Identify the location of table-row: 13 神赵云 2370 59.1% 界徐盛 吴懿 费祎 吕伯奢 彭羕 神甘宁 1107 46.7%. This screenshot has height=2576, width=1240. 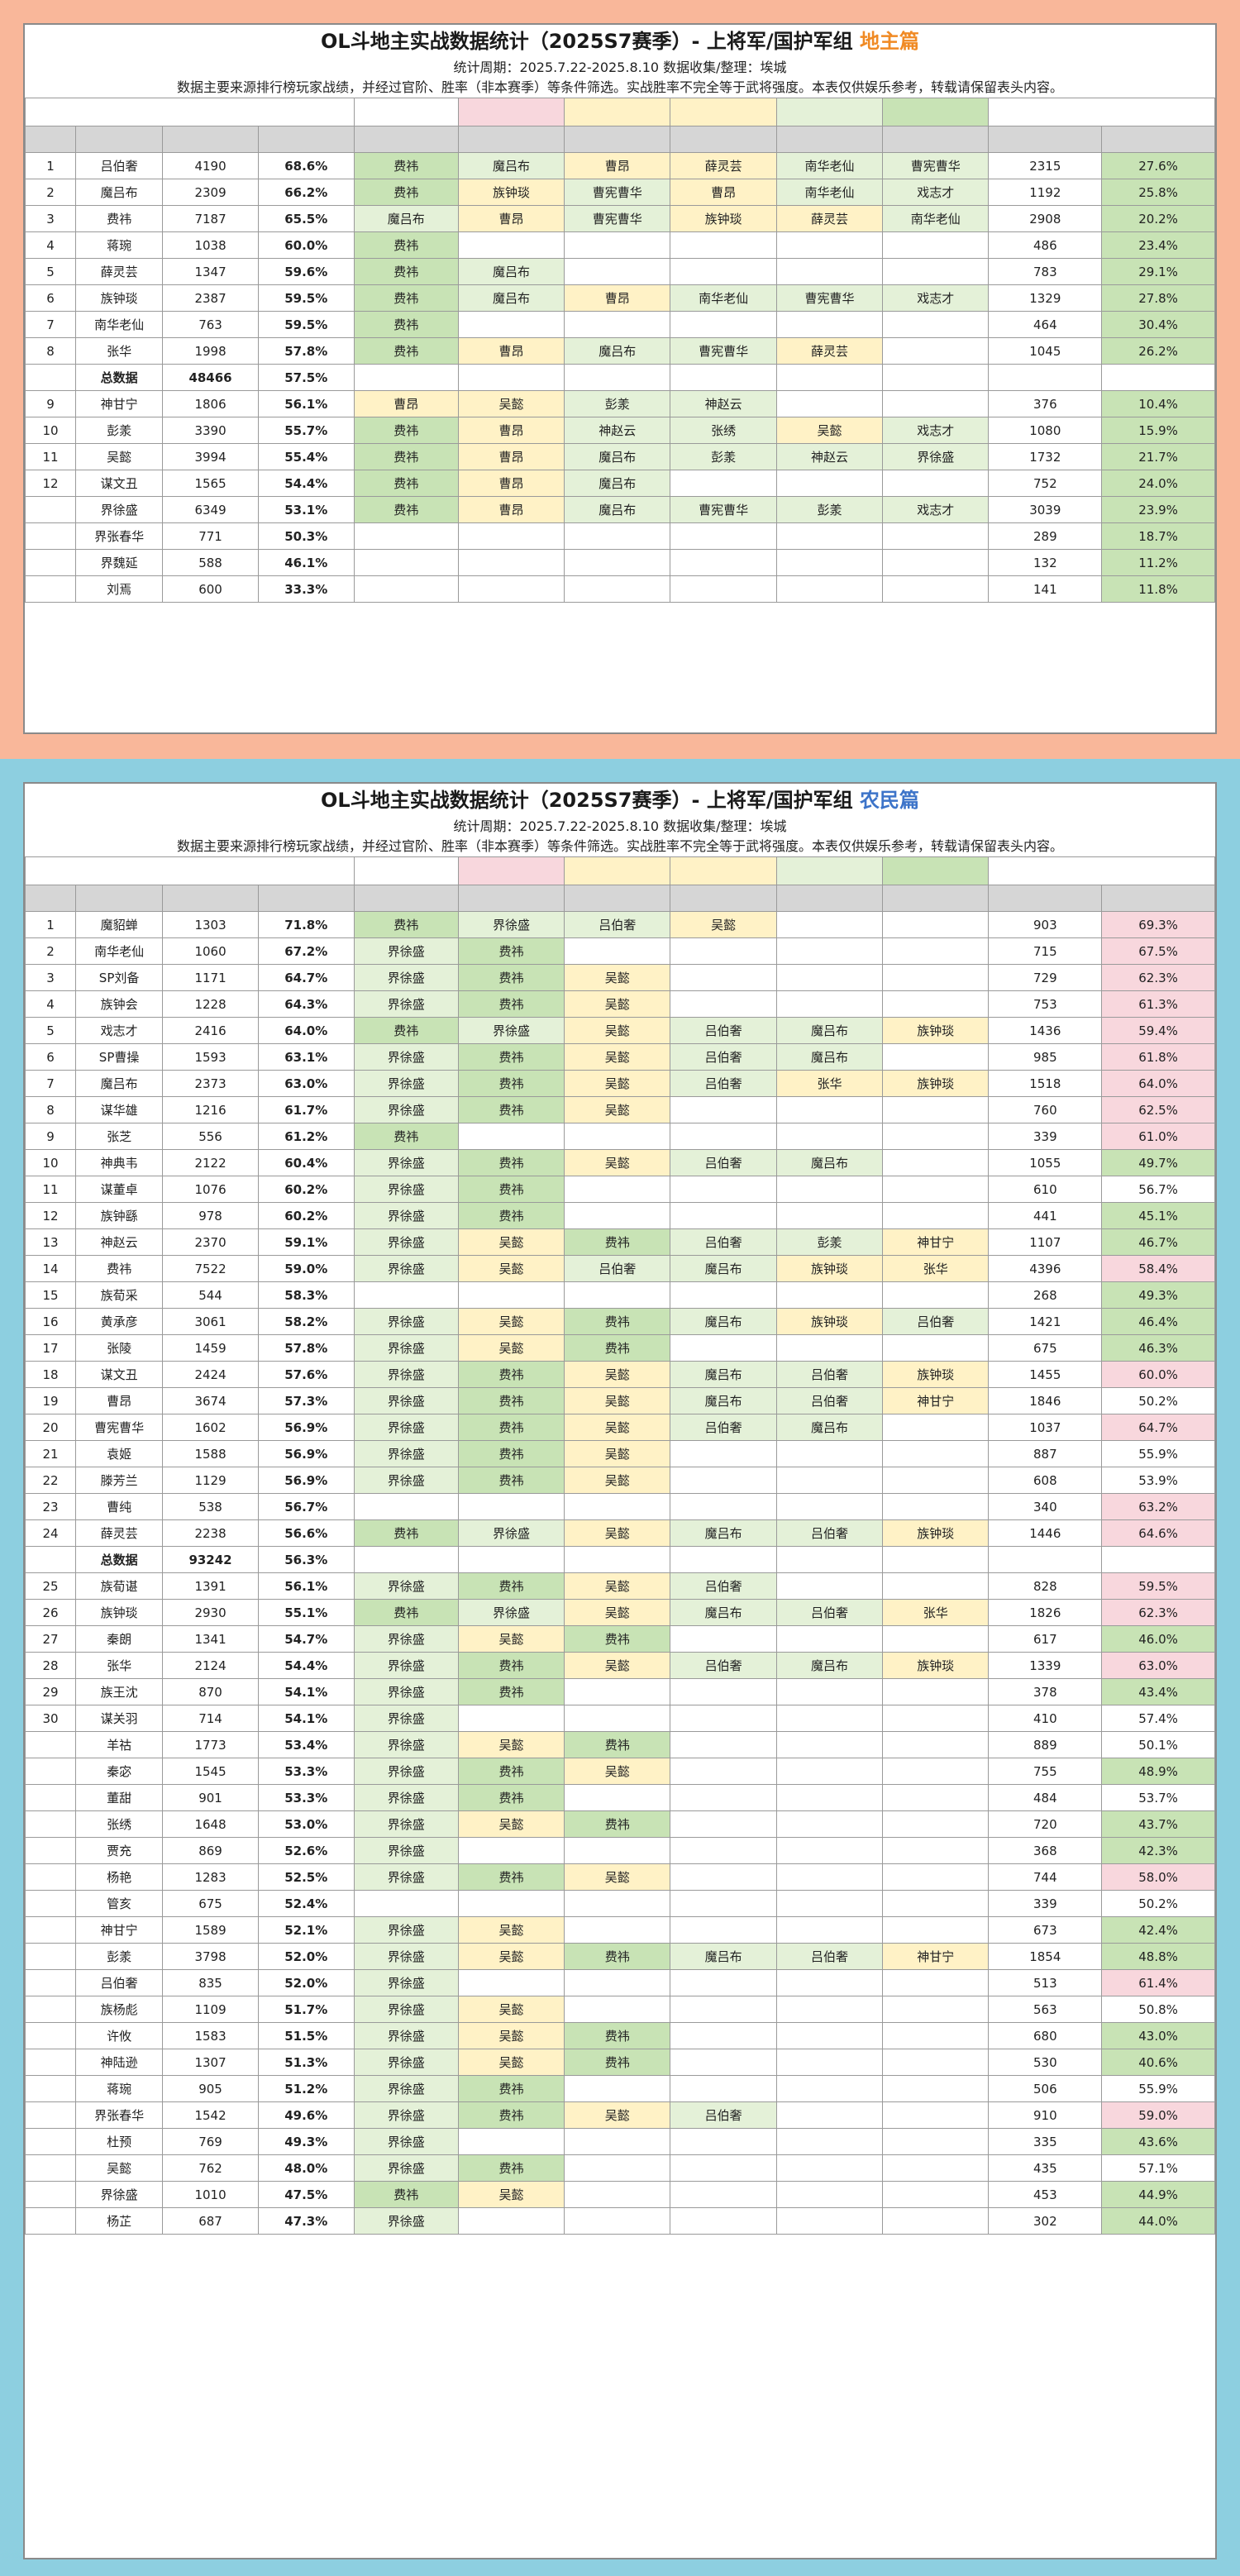
(620, 1242).